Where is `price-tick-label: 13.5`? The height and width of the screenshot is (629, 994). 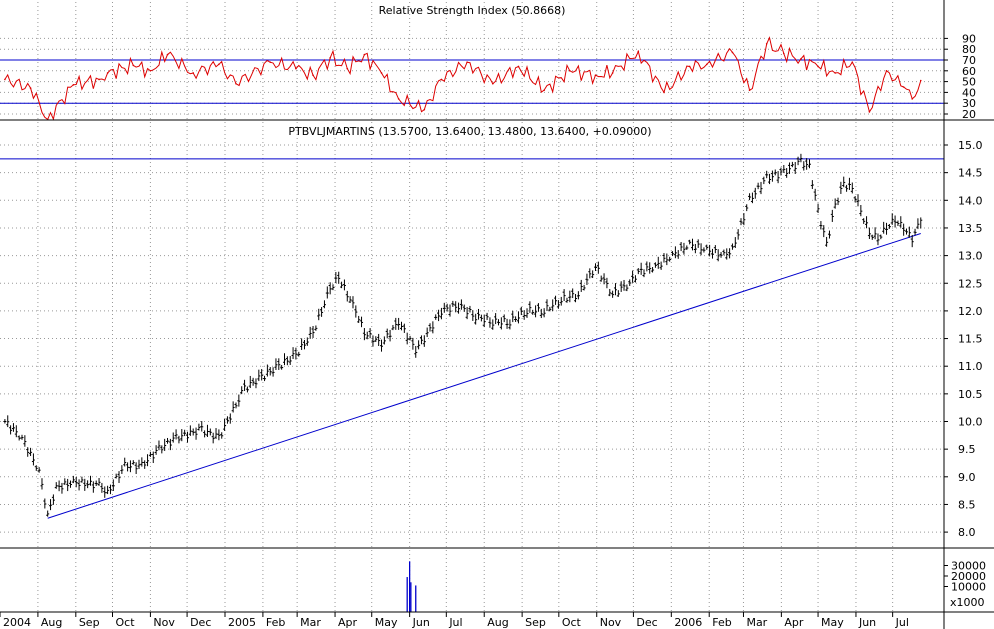
price-tick-label: 13.5 is located at coordinates (970, 228).